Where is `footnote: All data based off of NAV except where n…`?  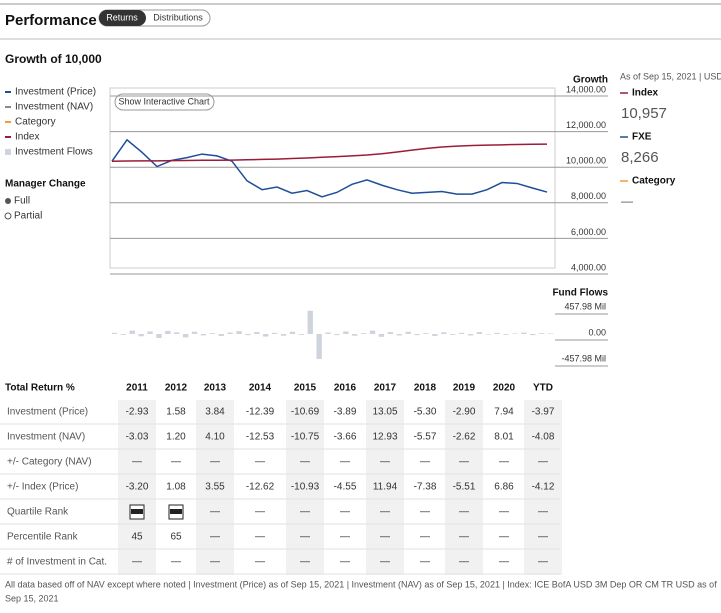 footnote: All data based off of NAV except where n… is located at coordinates (361, 584).